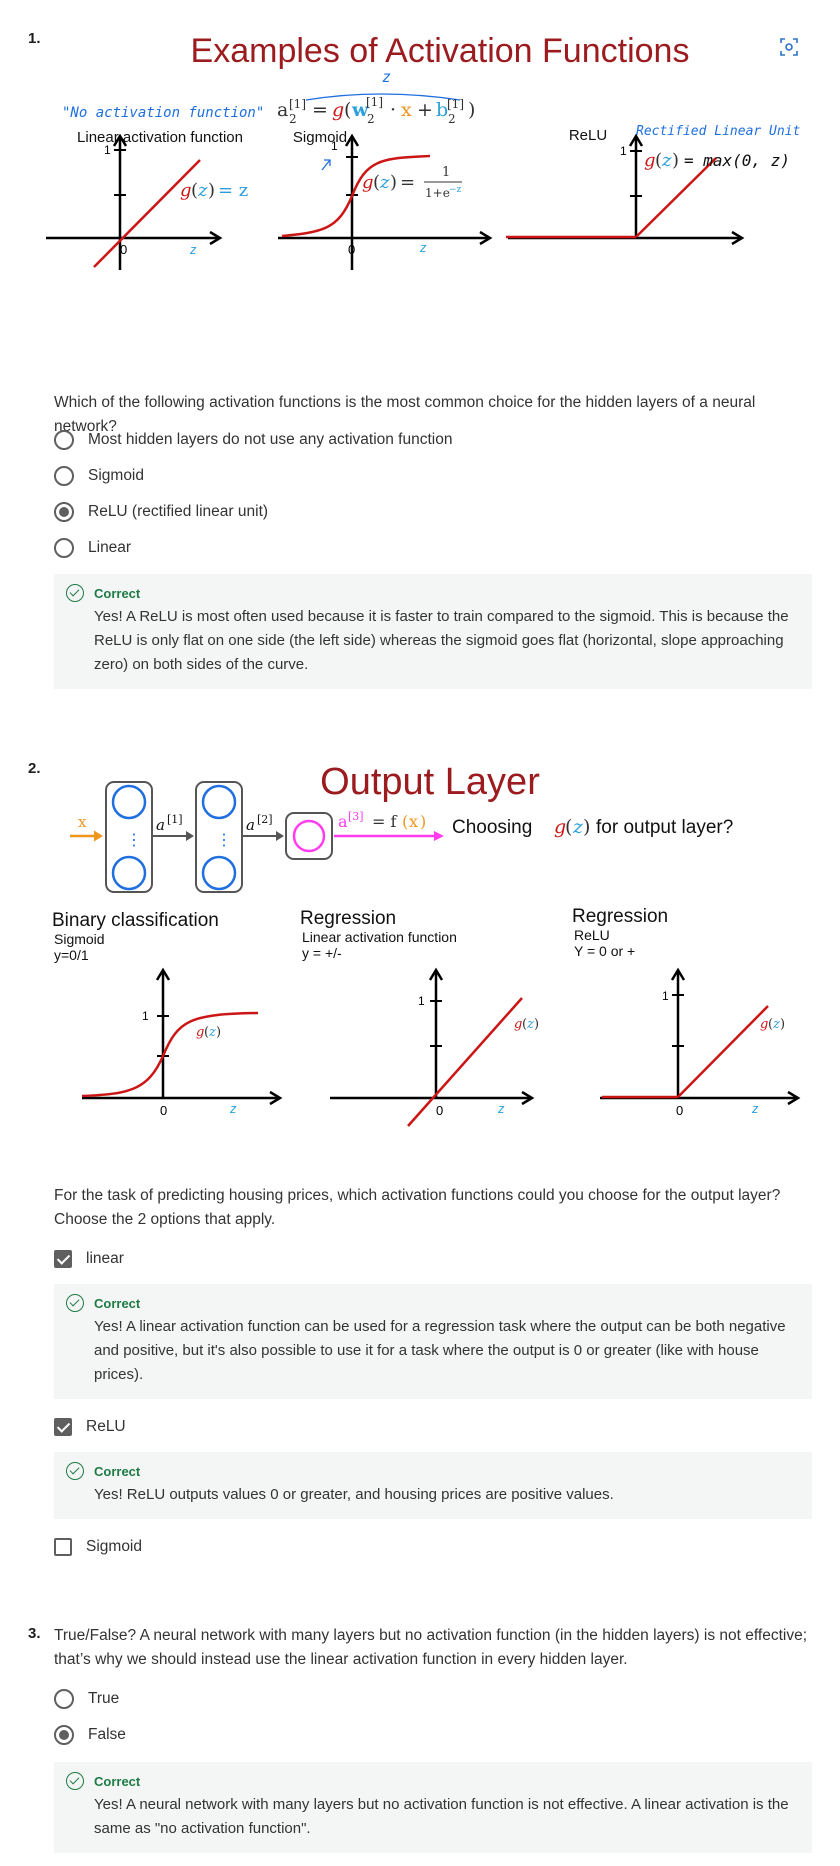  I want to click on svg-text: = z, so click(233, 190).